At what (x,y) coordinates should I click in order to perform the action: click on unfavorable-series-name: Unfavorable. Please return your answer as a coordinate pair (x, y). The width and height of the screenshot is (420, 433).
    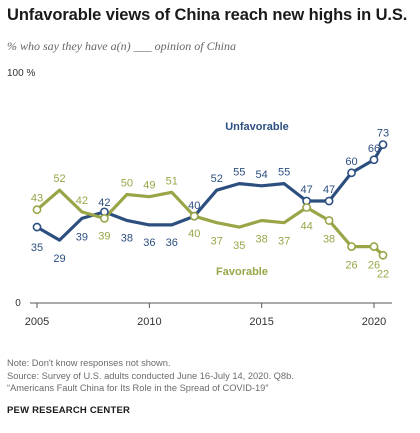
    Looking at the image, I should click on (257, 127).